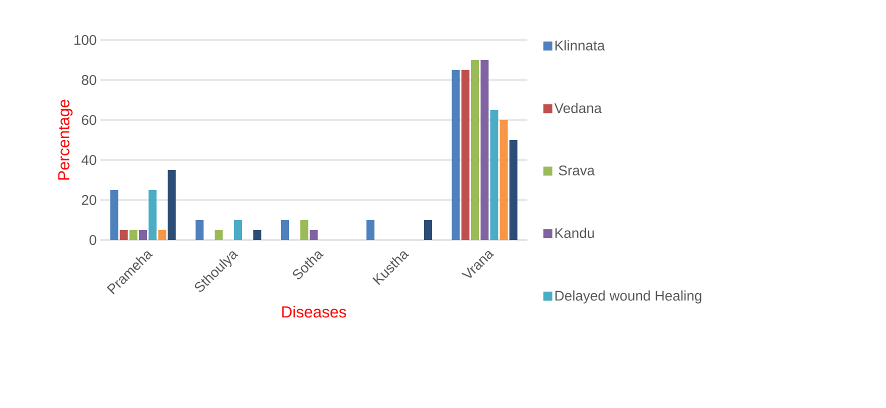 The image size is (886, 408). I want to click on legend-label: Delayed wound Healing, so click(628, 297).